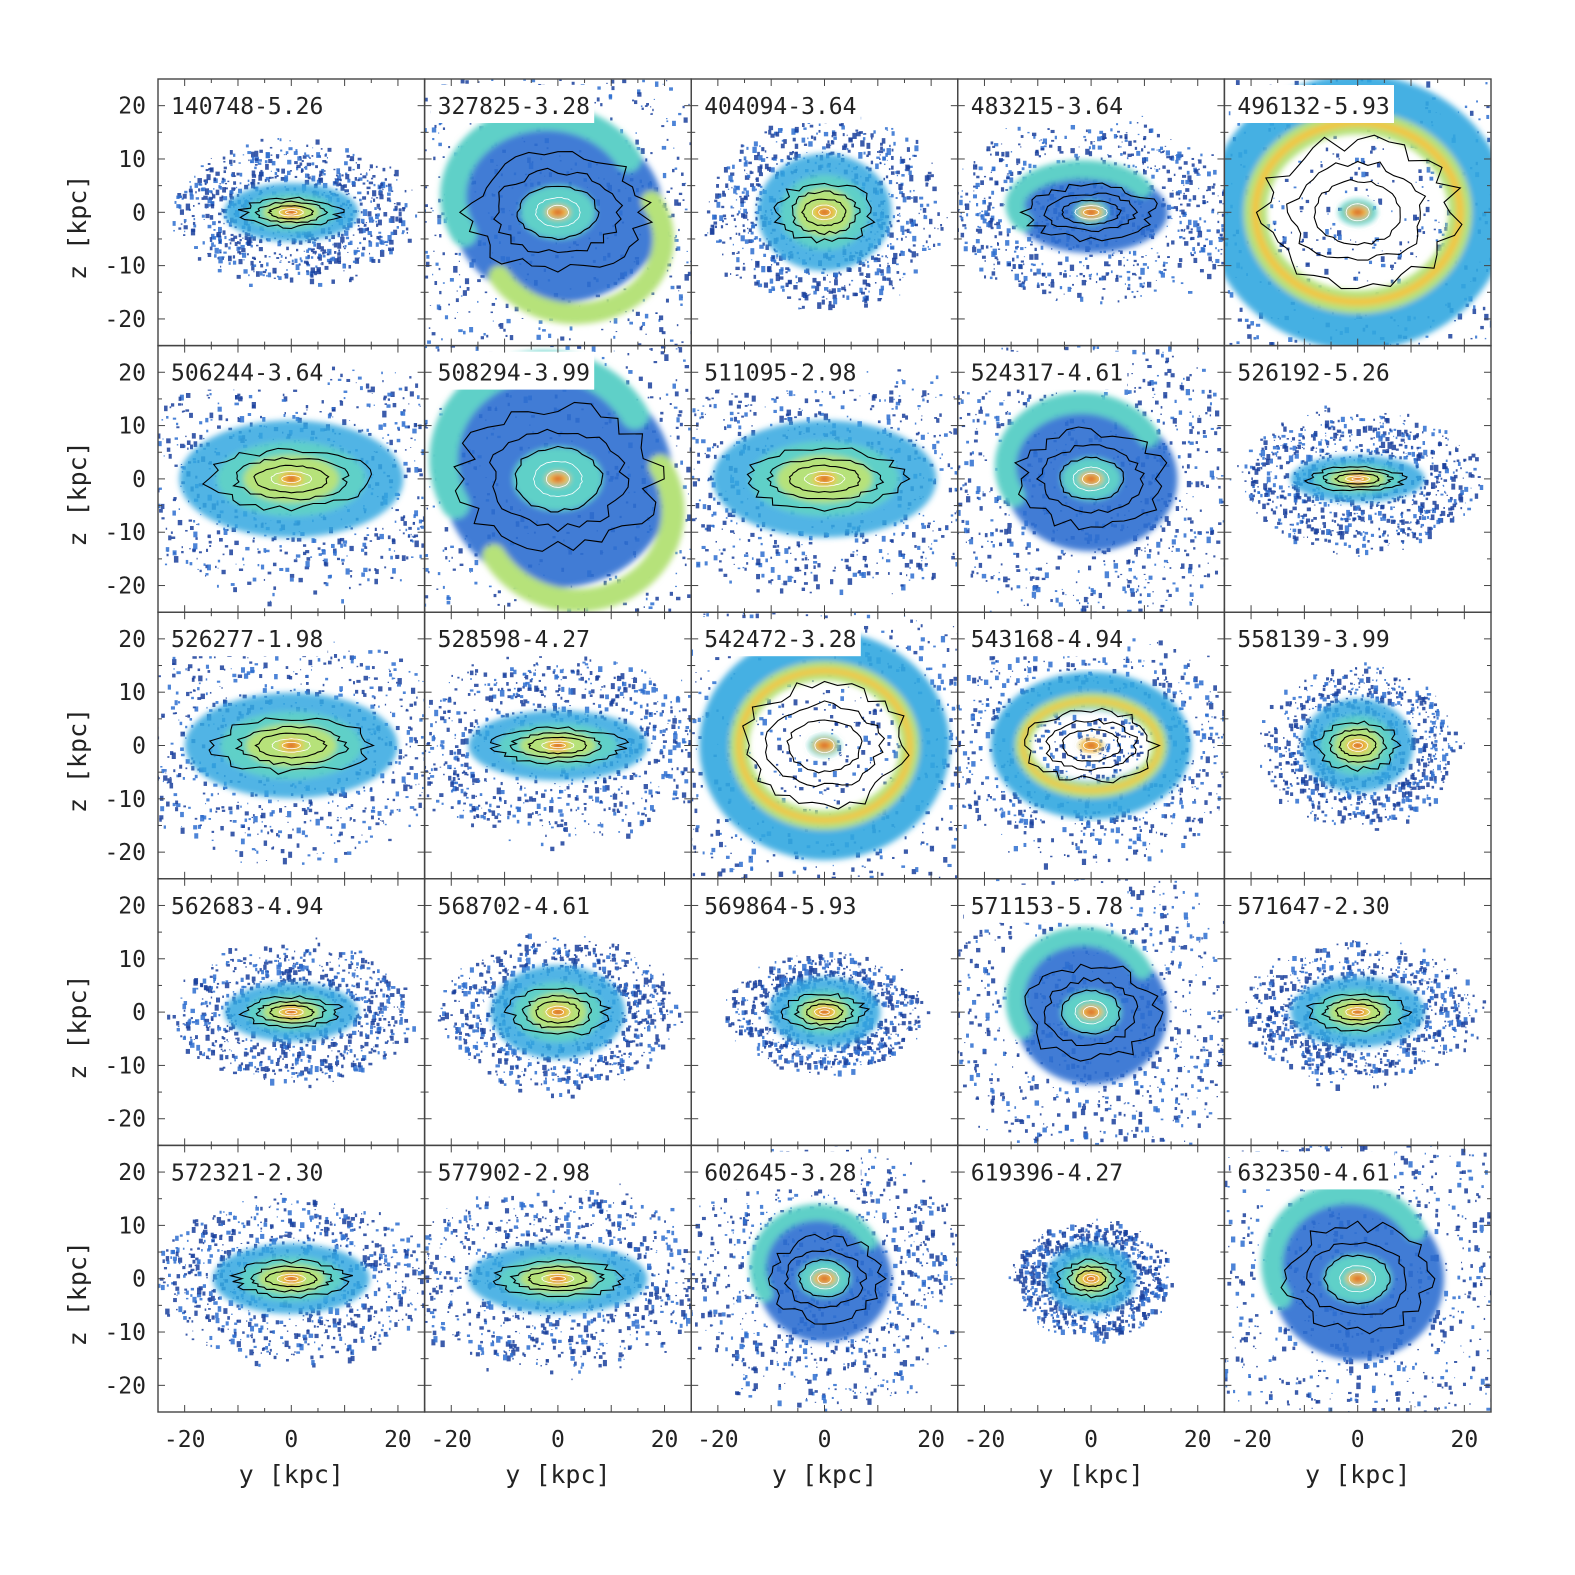 The image size is (1575, 1575). I want to click on panel-label: 404094-3.64, so click(780, 107).